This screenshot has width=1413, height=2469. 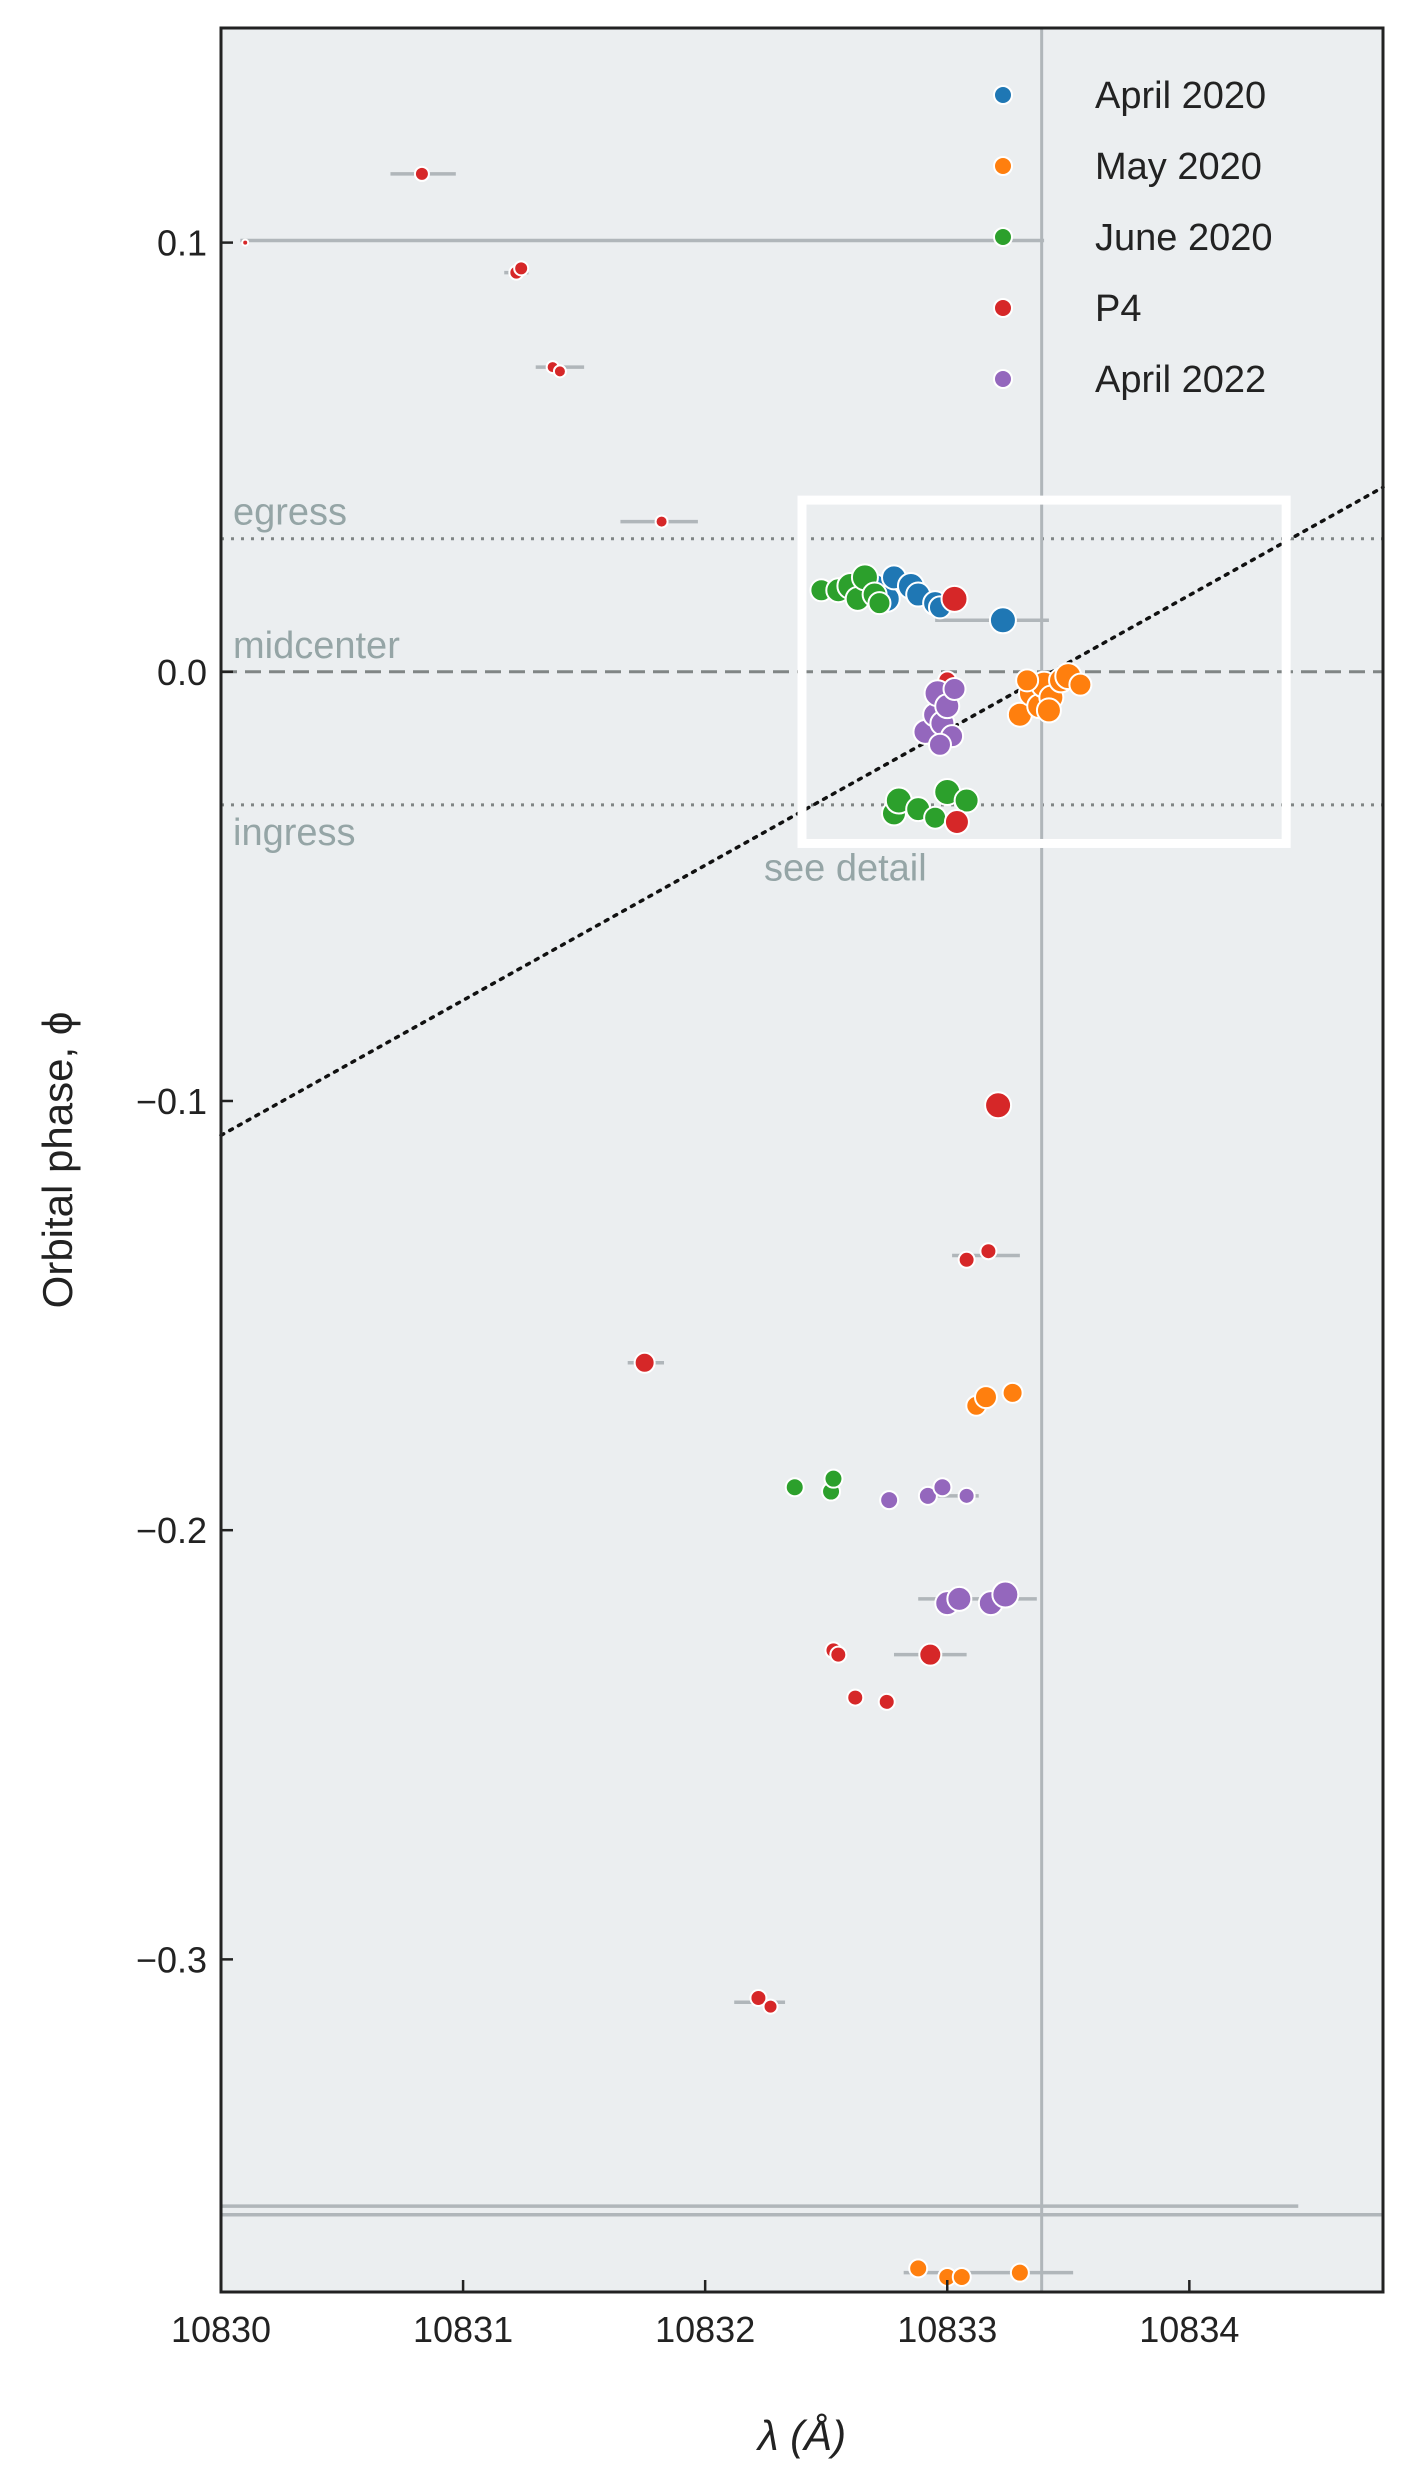 I want to click on legend-label: June 2020, so click(x=1184, y=238).